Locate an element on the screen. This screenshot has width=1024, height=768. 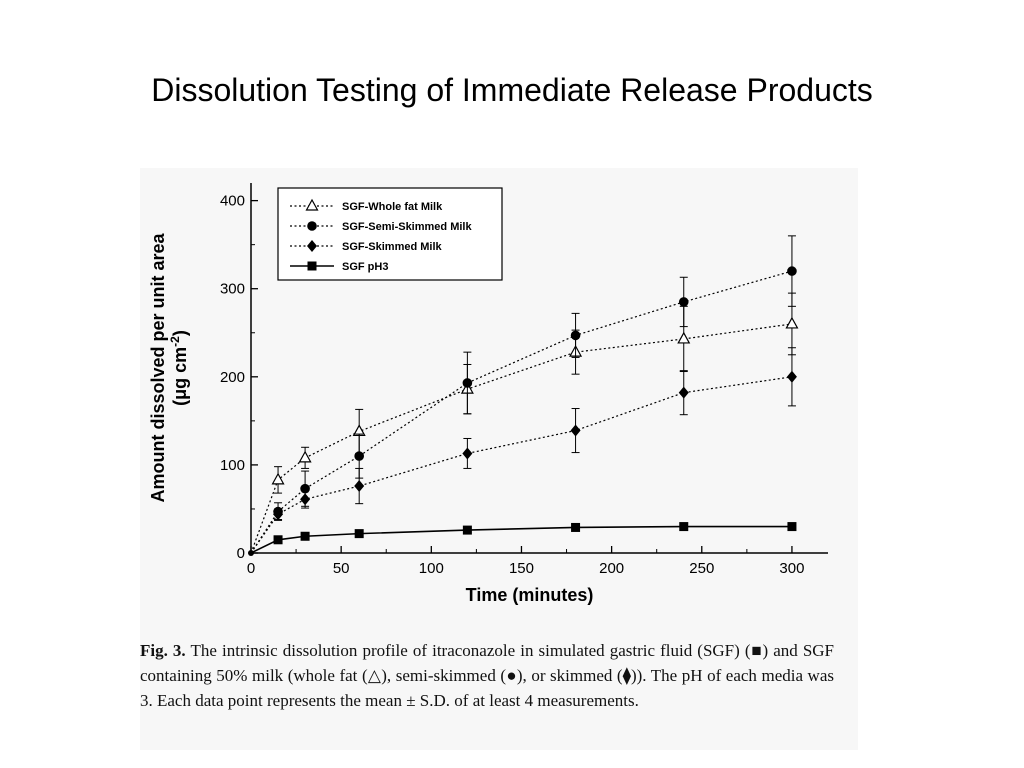
x-tick-label: 150 is located at coordinates (521, 568).